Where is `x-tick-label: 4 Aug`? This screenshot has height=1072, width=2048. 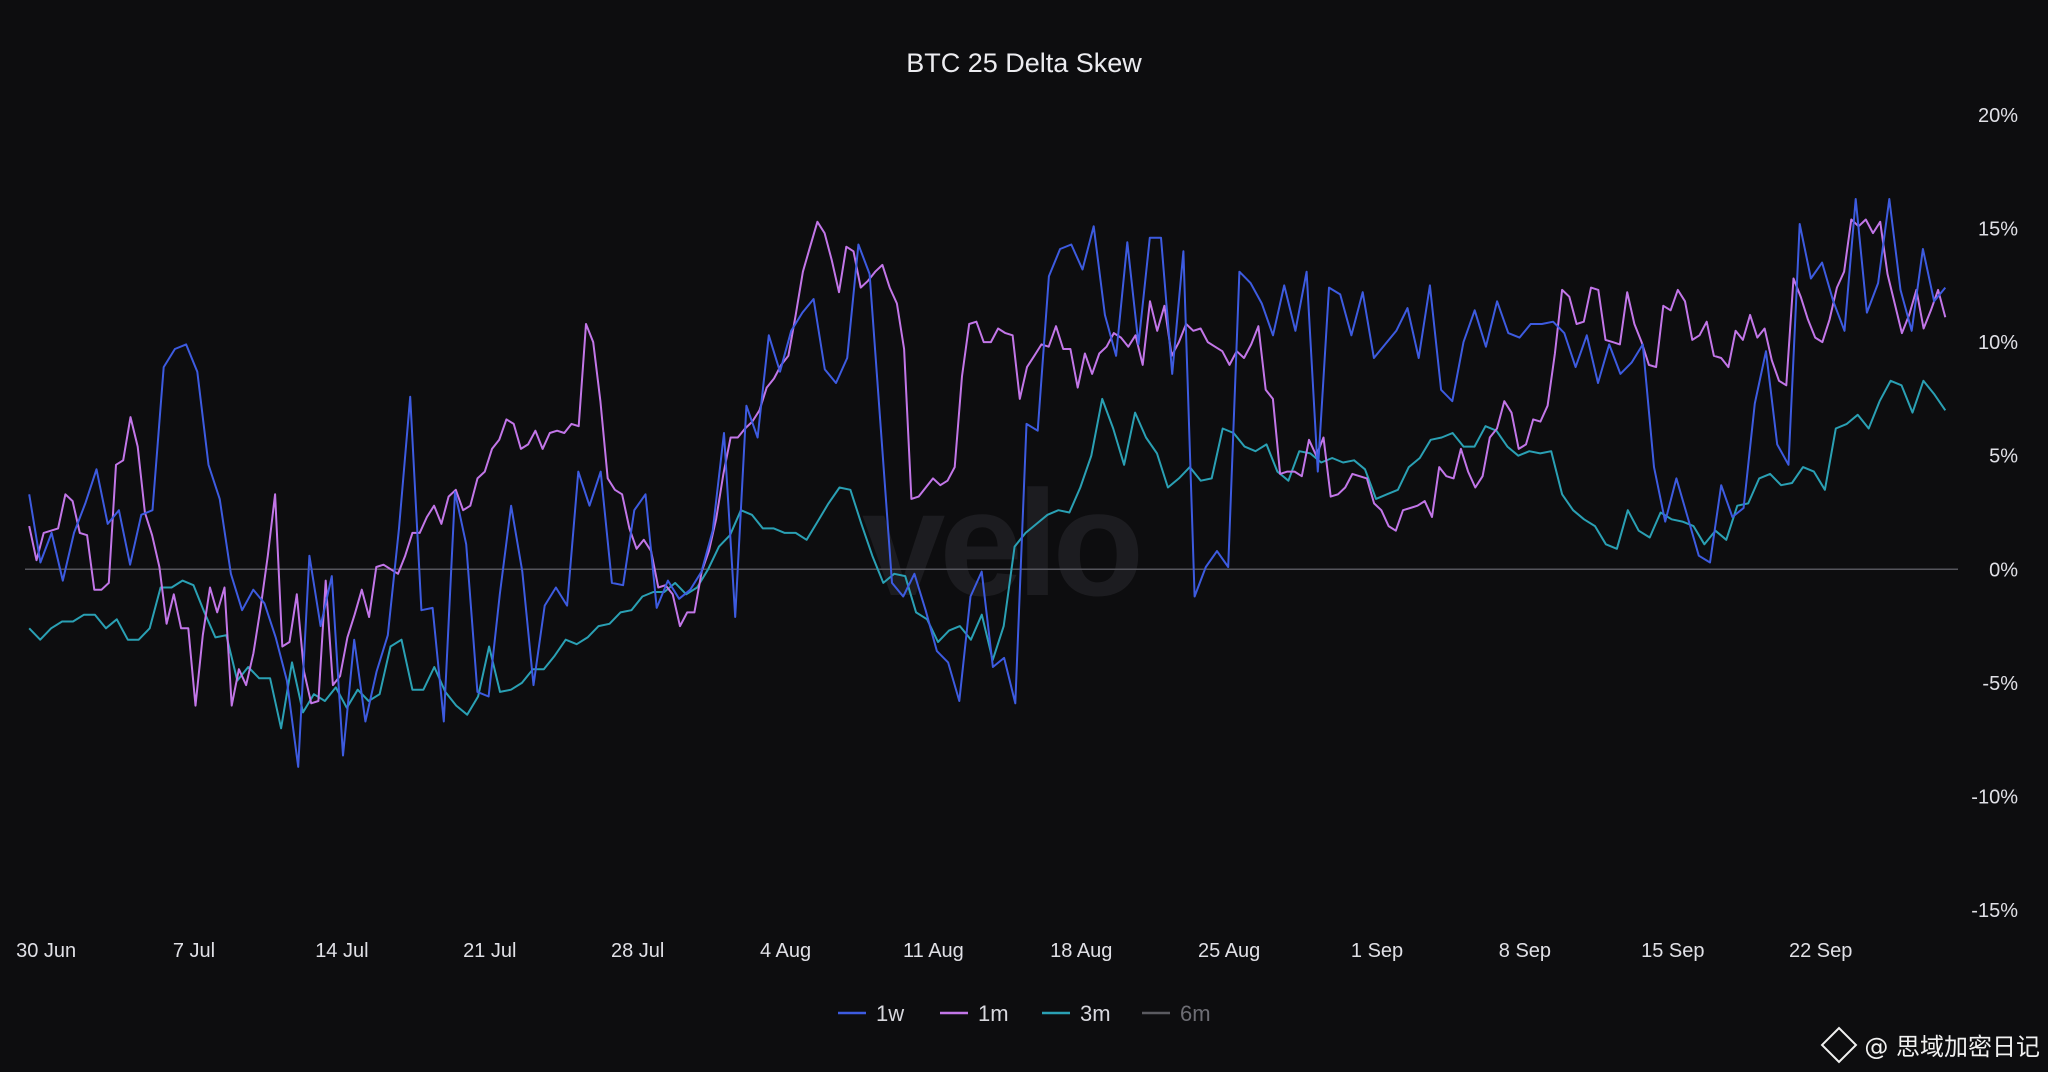 x-tick-label: 4 Aug is located at coordinates (785, 951).